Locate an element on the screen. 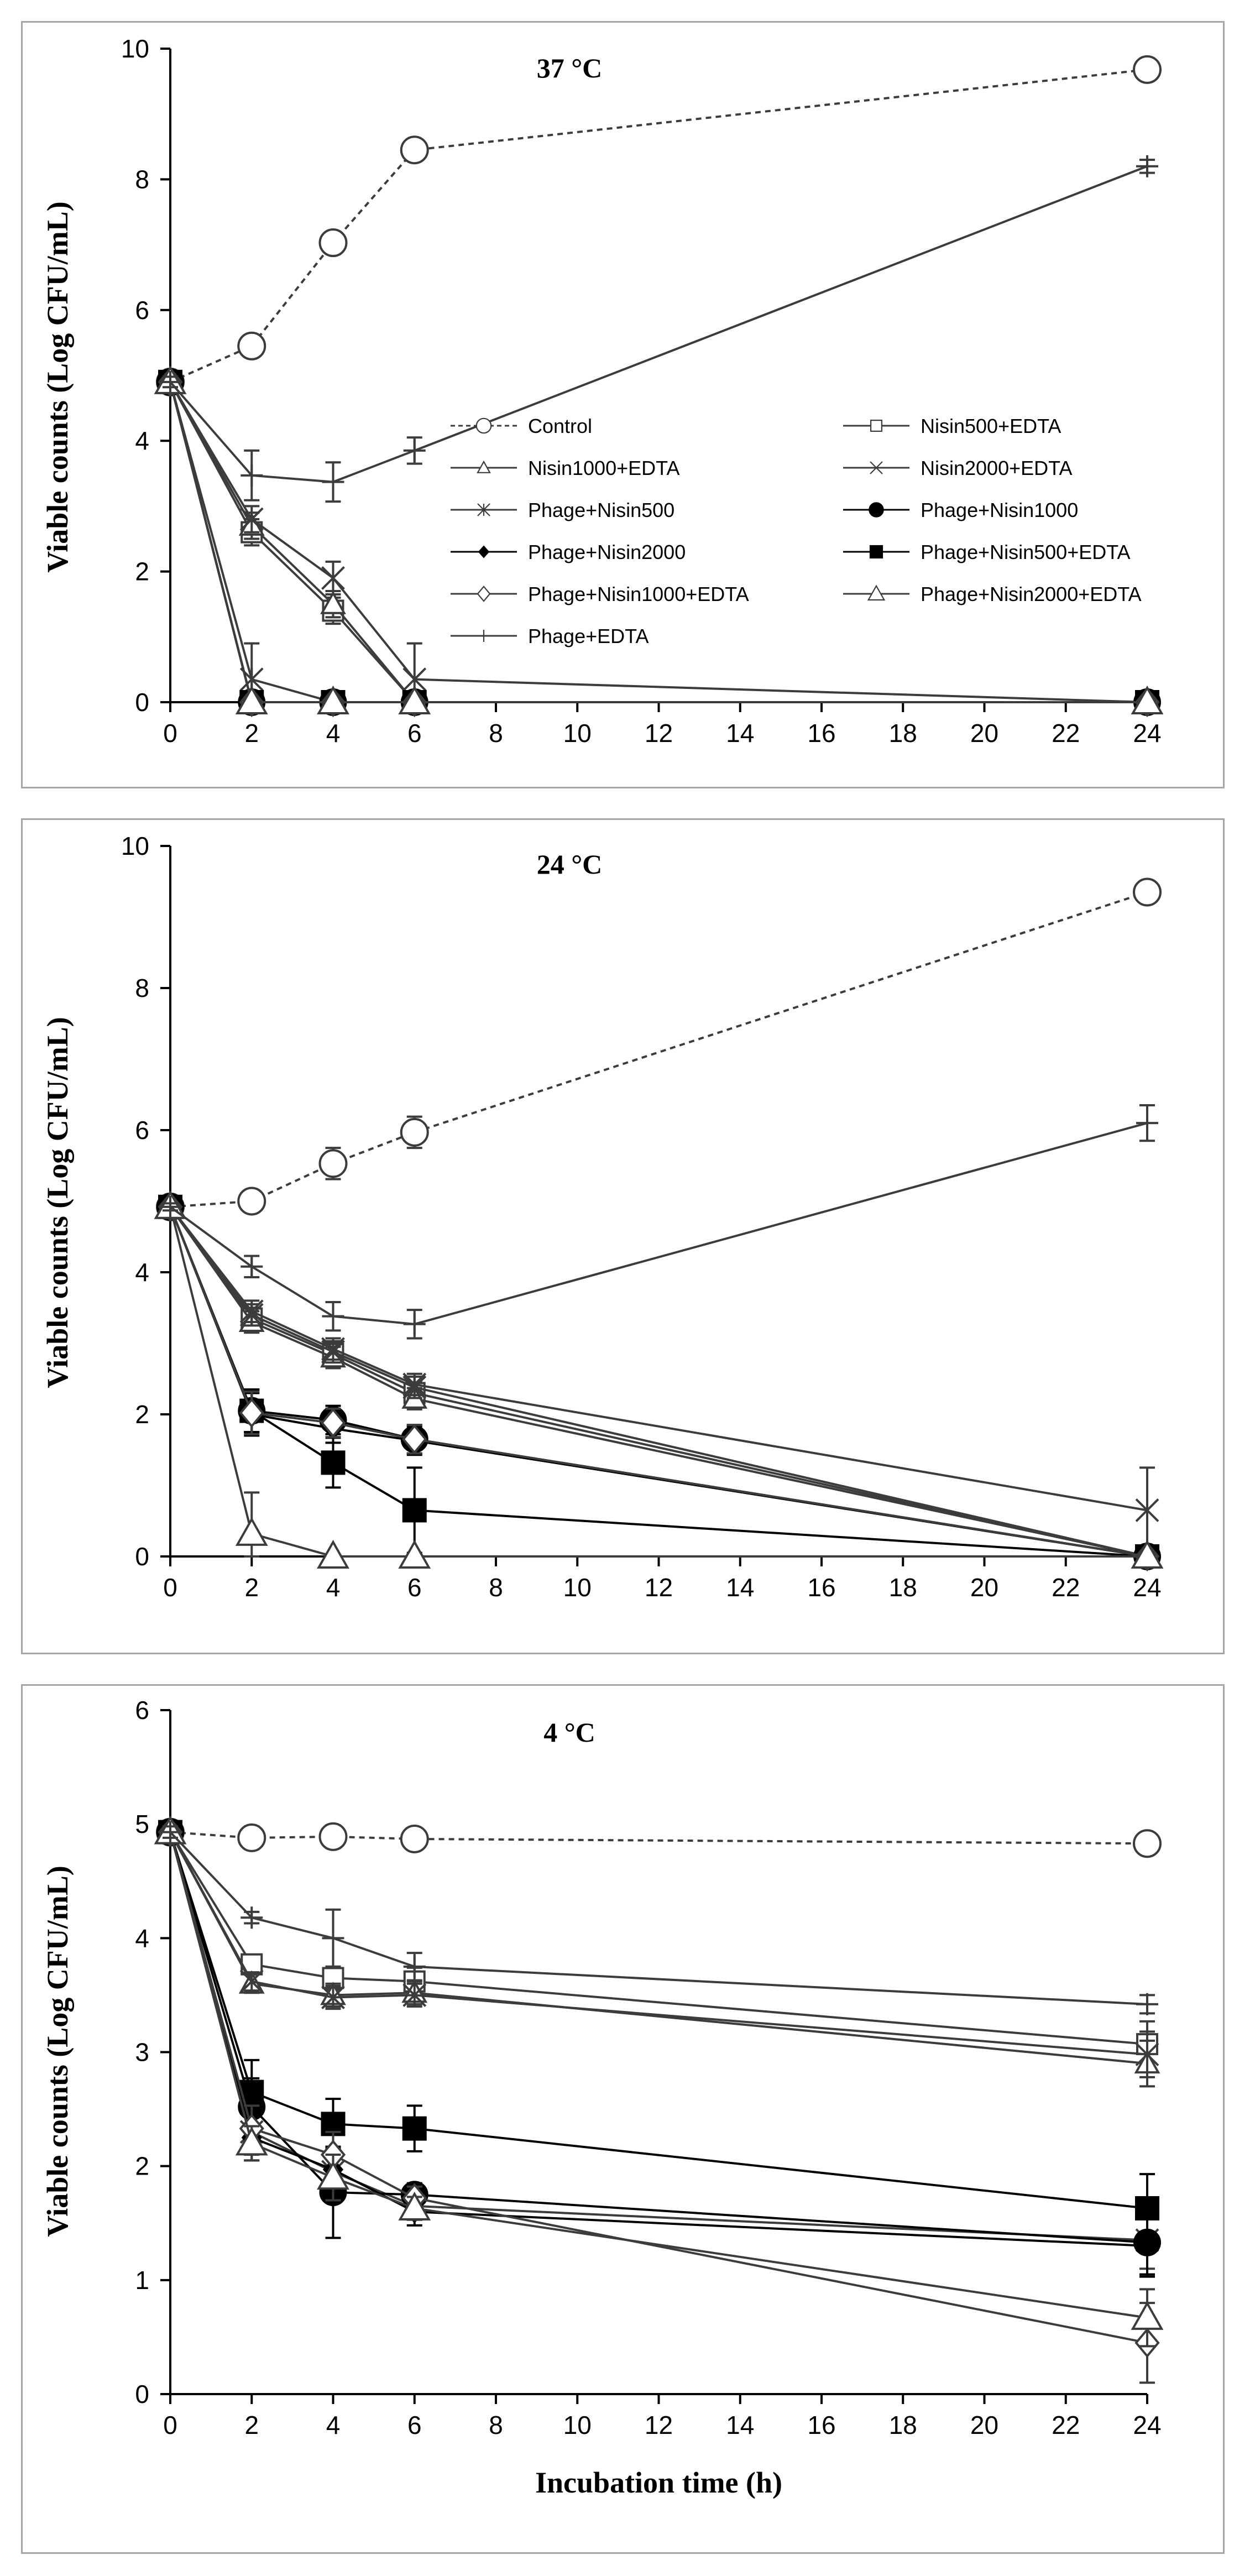 The width and height of the screenshot is (1255, 2576). series-line-nisin500-edta is located at coordinates (658, 1938).